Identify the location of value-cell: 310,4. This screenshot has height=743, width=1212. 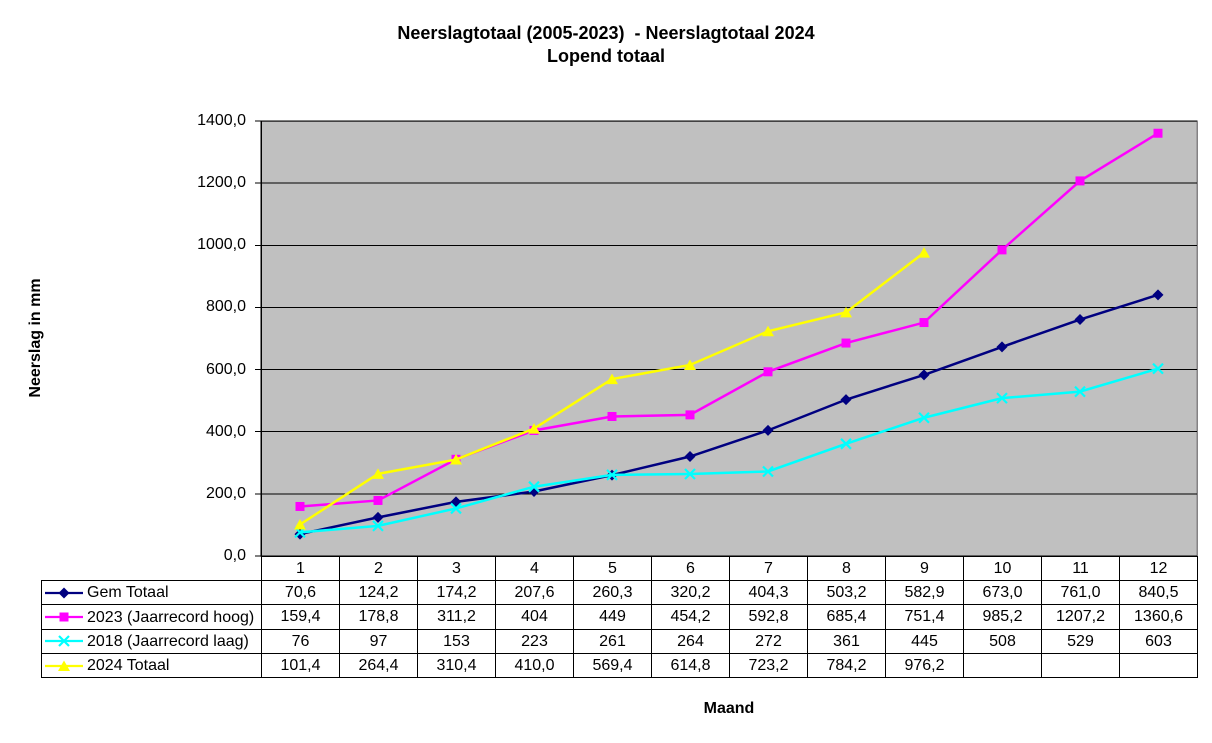
(456, 665).